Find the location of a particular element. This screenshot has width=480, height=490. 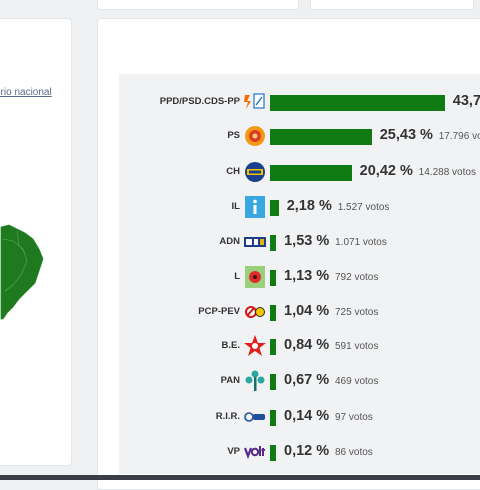

pan-logo is located at coordinates (255, 380).